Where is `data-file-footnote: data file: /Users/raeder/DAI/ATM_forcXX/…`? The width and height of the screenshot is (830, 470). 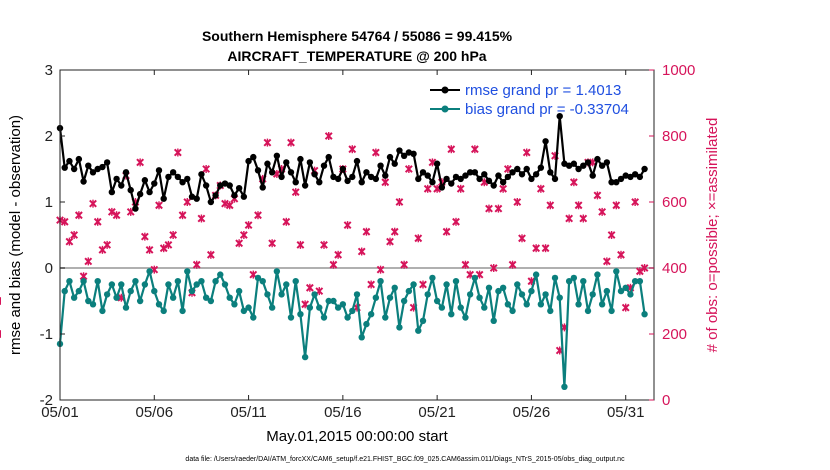 data-file-footnote: data file: /Users/raeder/DAI/ATM_forcXX/… is located at coordinates (405, 459).